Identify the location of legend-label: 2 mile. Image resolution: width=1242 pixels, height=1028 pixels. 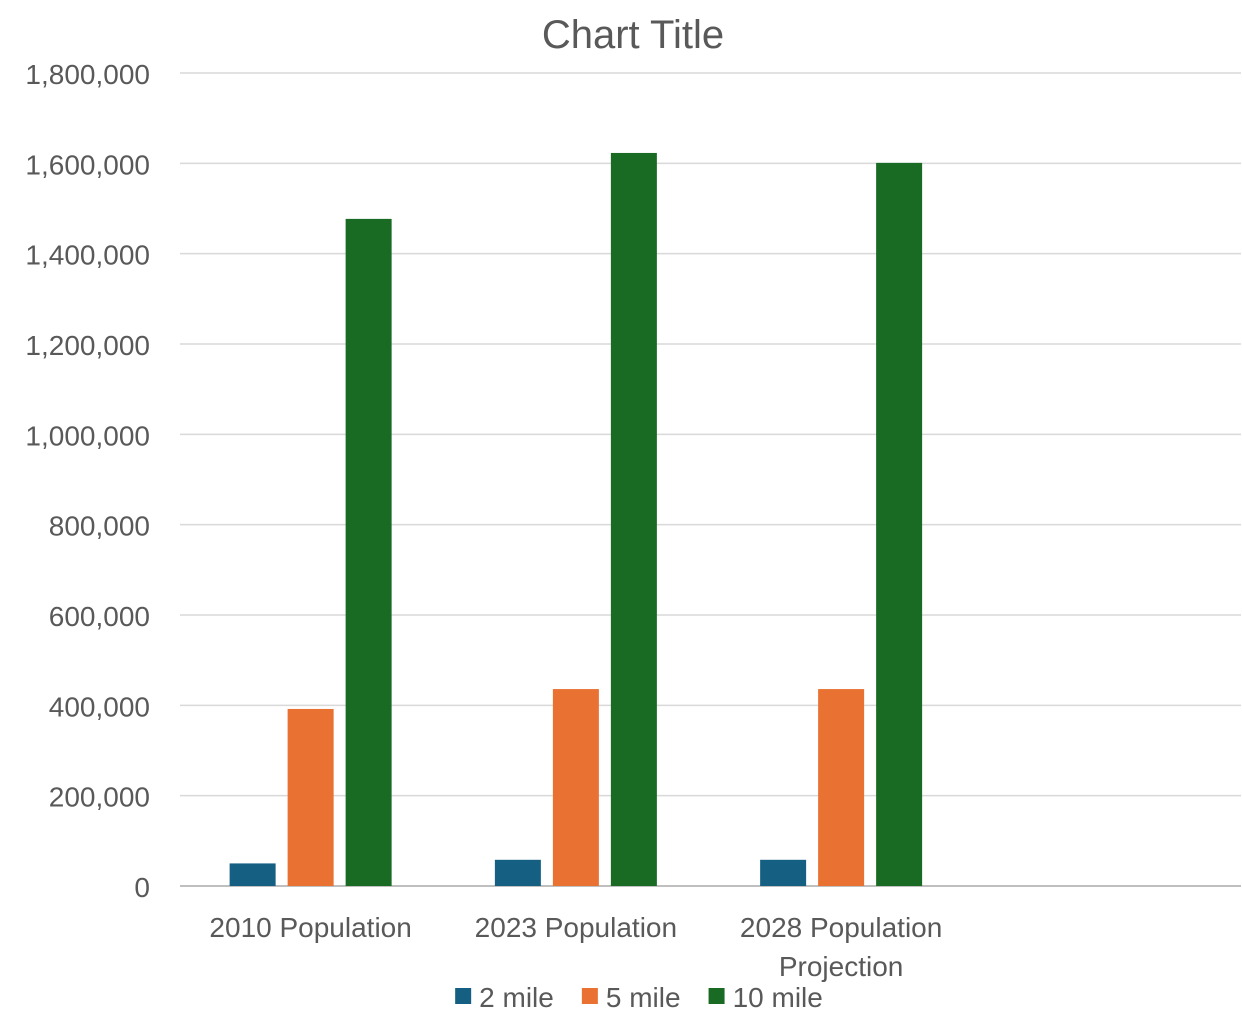
(516, 997).